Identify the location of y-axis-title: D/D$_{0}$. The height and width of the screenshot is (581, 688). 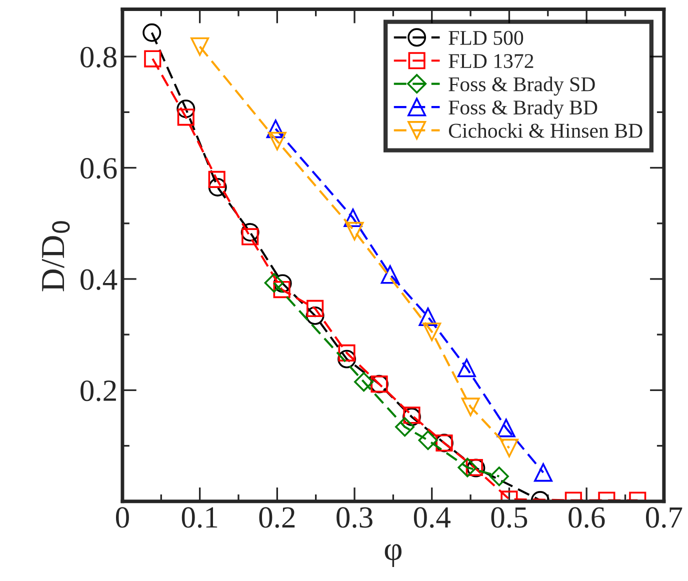
(56, 256).